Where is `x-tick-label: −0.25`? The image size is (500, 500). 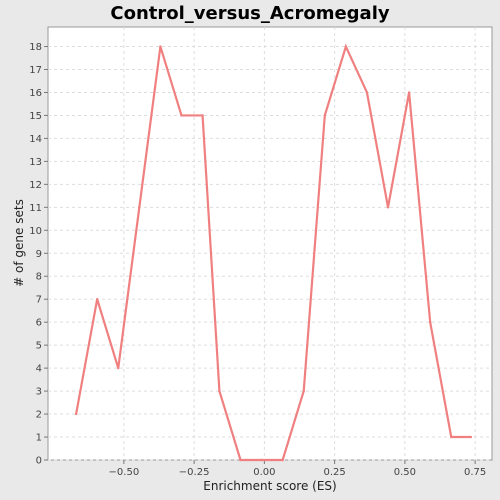
x-tick-label: −0.25 is located at coordinates (194, 472).